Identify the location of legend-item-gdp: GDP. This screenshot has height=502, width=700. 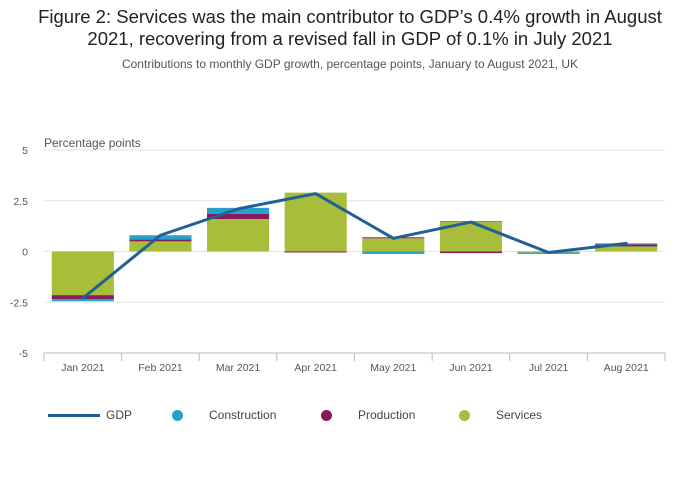
(90, 415).